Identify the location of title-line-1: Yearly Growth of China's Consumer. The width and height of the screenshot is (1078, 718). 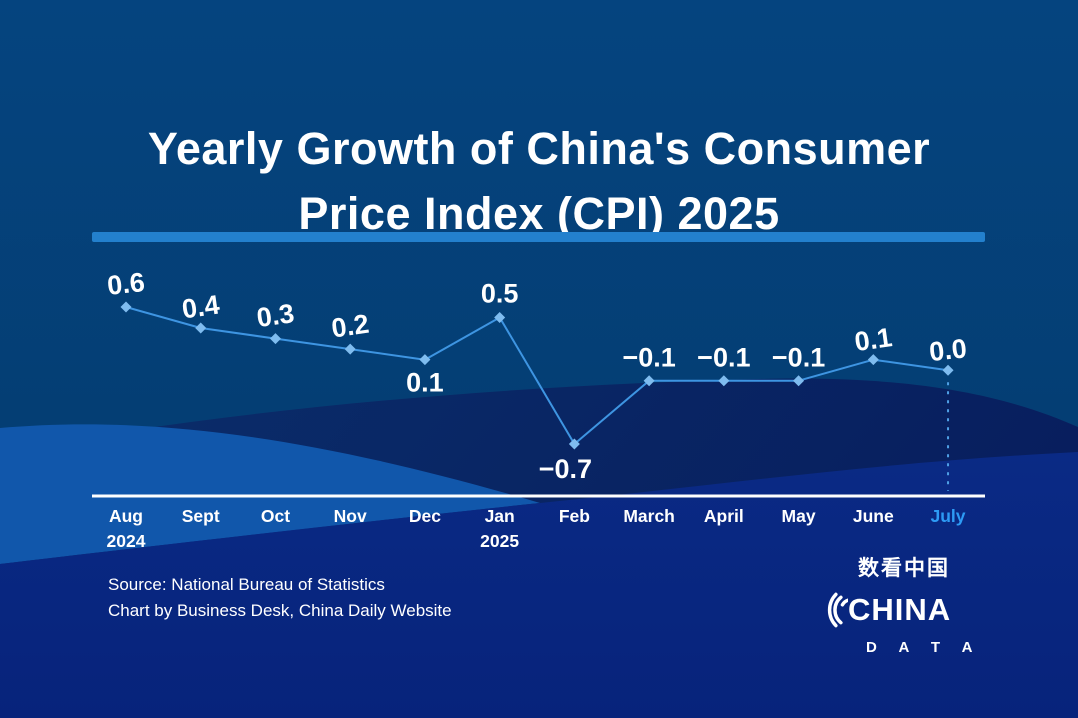
(539, 149).